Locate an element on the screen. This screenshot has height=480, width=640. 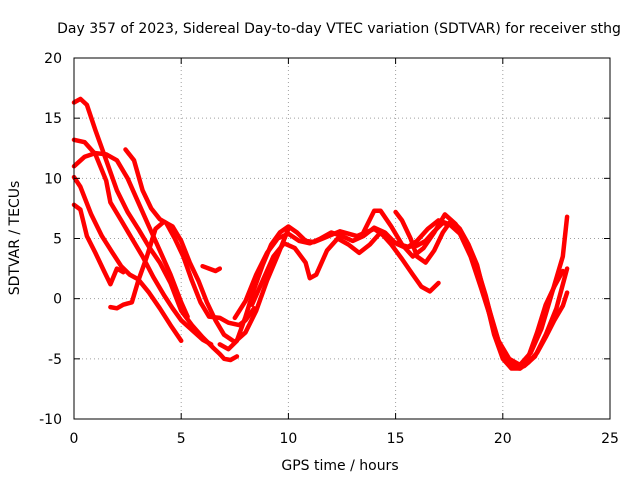
y-tick-label: 15 is located at coordinates (53, 119).